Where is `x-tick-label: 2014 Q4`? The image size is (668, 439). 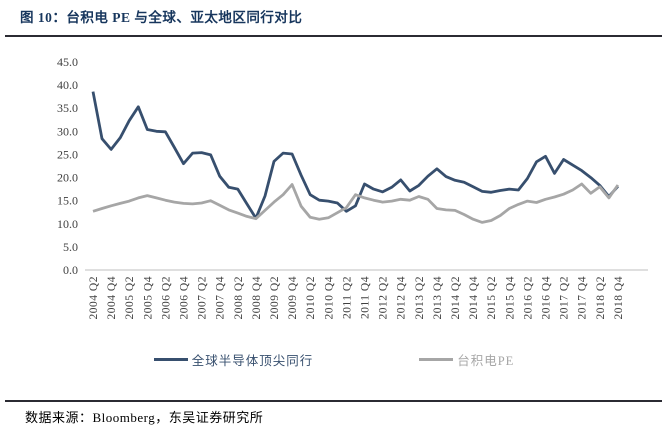 x-tick-label: 2014 Q4 is located at coordinates (474, 297).